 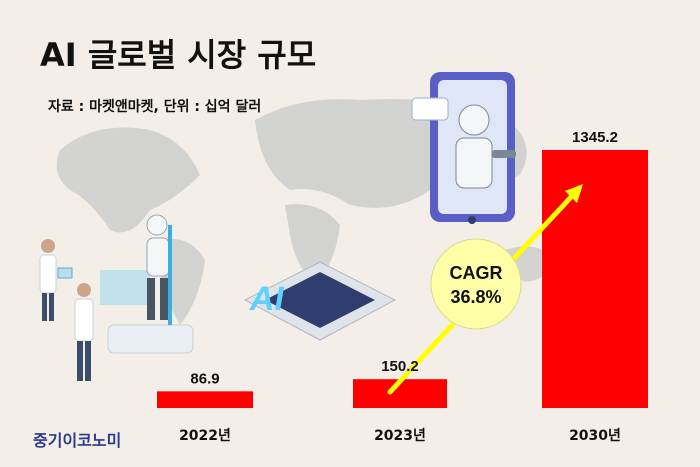 What do you see at coordinates (400, 366) in the screenshot?
I see `value-label-2023년: 150.2` at bounding box center [400, 366].